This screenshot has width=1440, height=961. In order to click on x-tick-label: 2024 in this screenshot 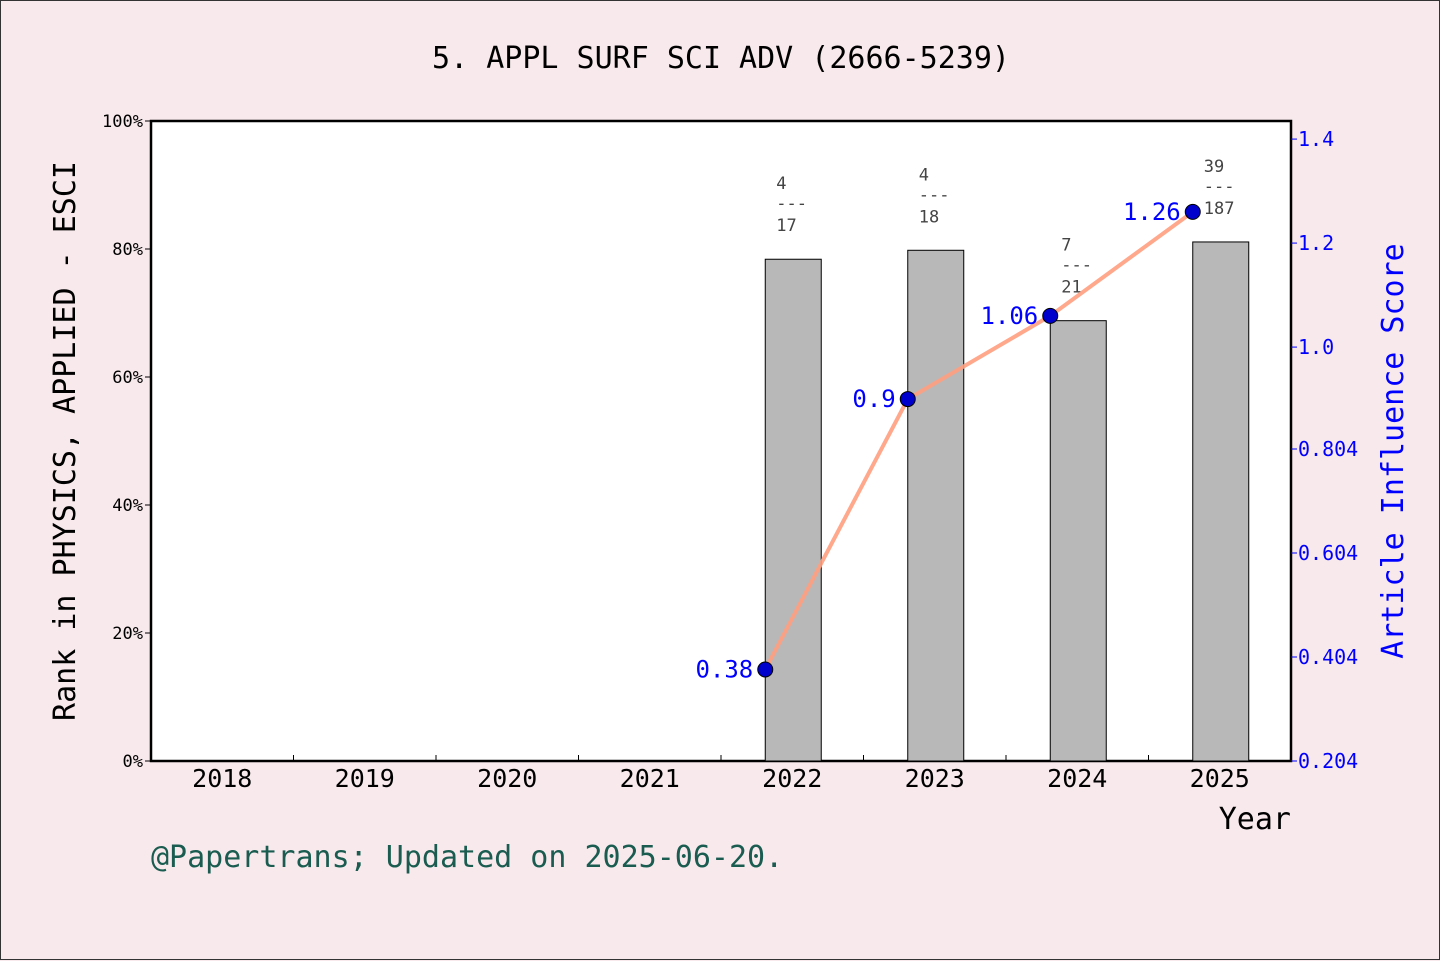, I will do `click(1077, 778)`.